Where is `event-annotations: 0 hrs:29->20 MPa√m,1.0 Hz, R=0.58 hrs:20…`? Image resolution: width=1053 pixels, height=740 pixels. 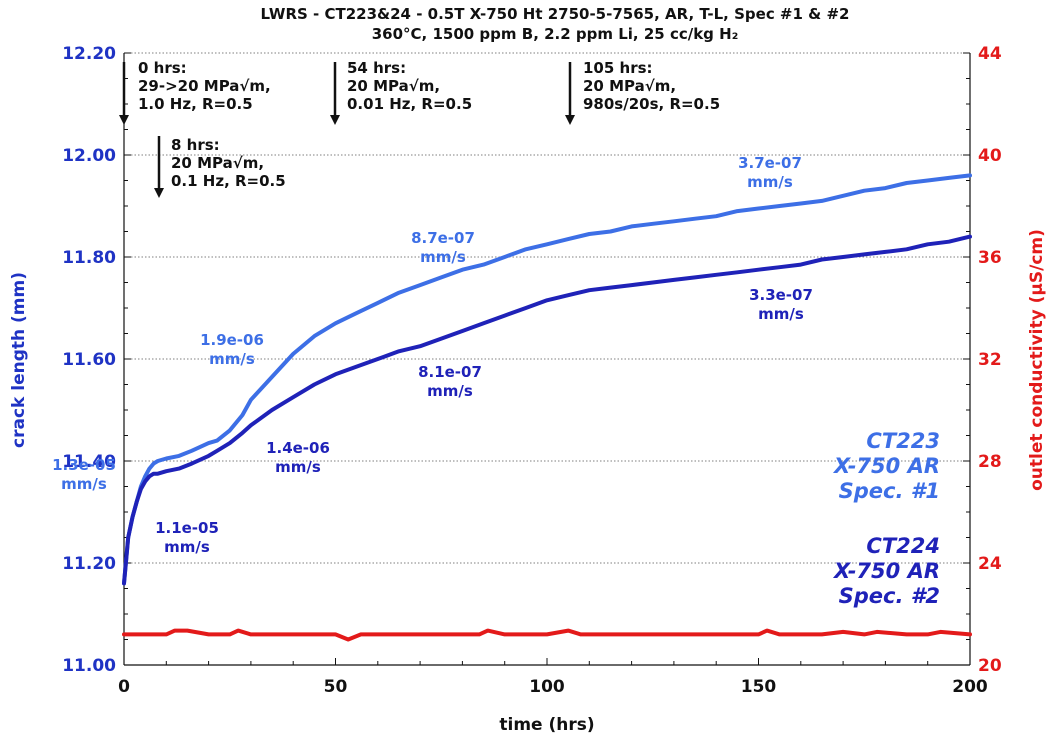 event-annotations: 0 hrs:29->20 MPa√m,1.0 Hz, R=0.58 hrs:20… is located at coordinates (419, 128).